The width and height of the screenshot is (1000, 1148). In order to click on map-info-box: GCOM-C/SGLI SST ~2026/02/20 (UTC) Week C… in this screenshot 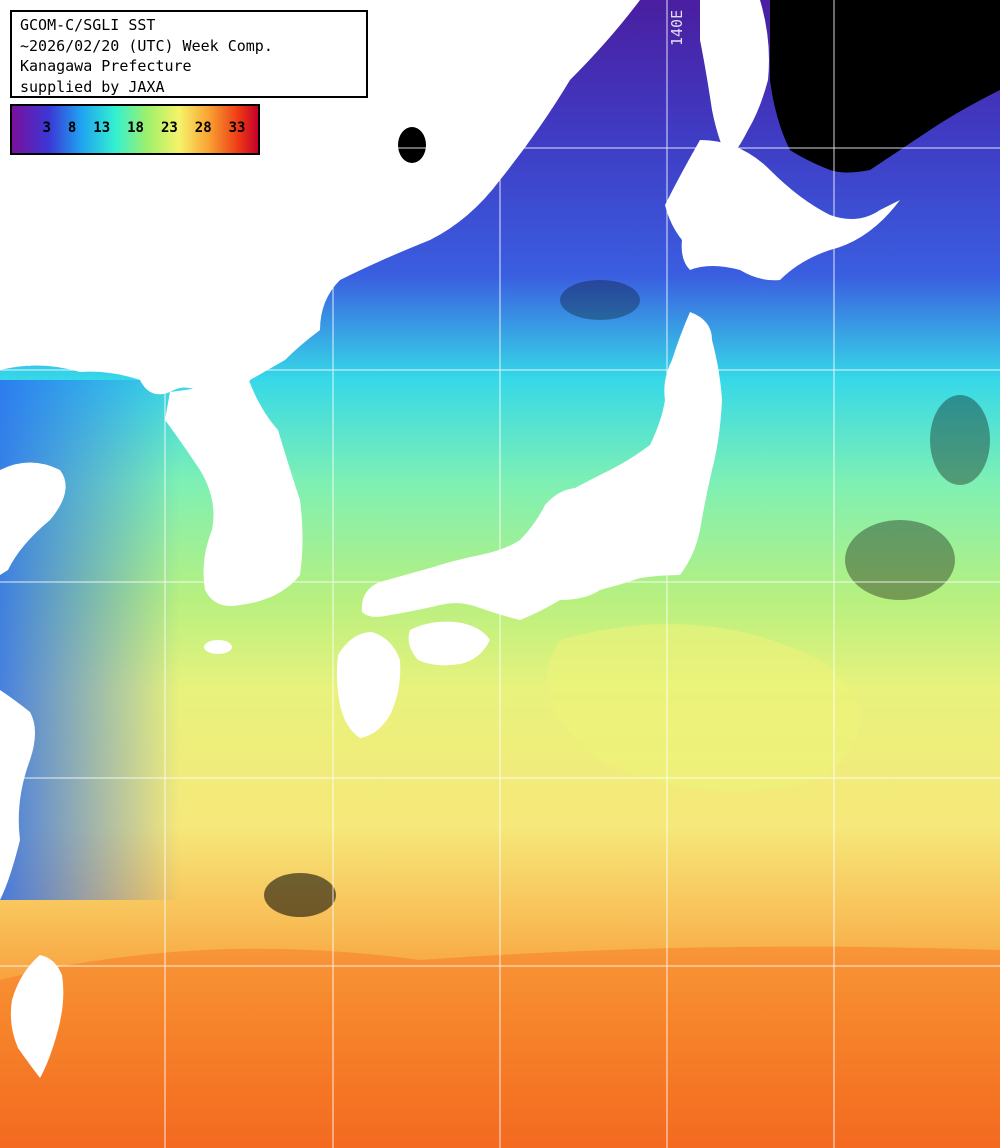, I will do `click(189, 54)`.